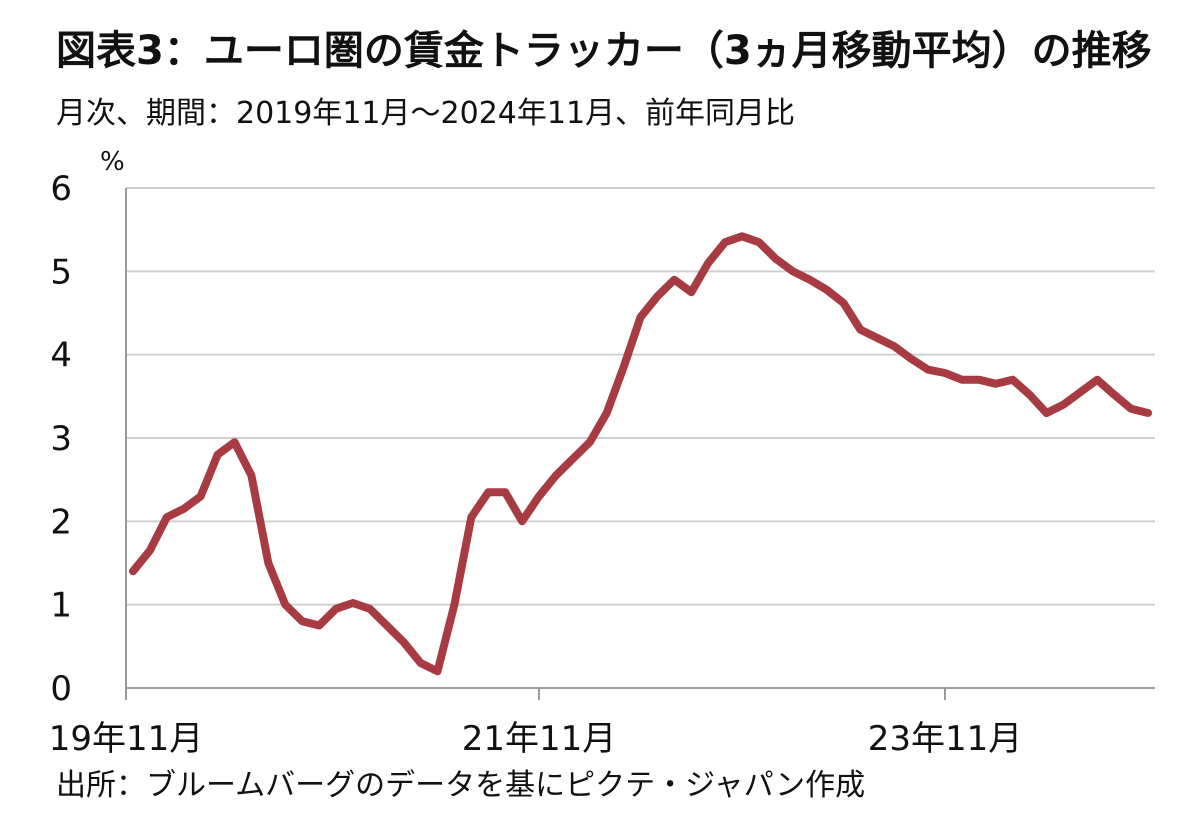 The image size is (1200, 819). What do you see at coordinates (61, 189) in the screenshot?
I see `y-tick-label-6: 6` at bounding box center [61, 189].